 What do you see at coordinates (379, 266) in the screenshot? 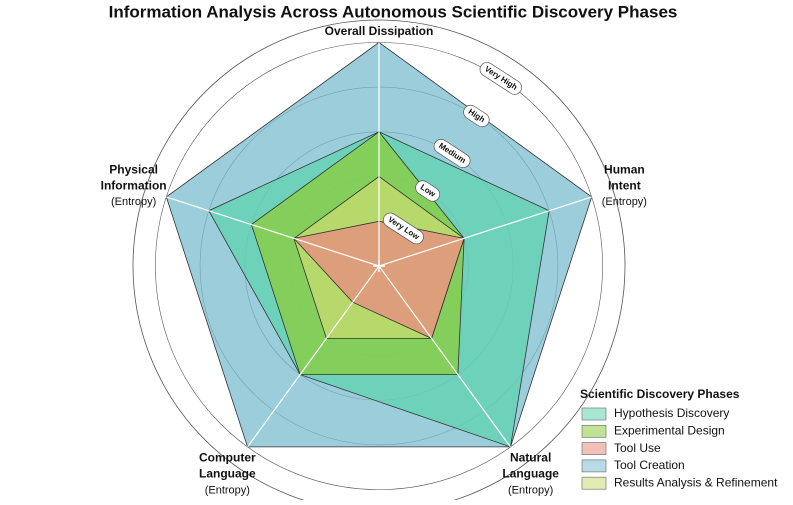
I see `center-marker` at bounding box center [379, 266].